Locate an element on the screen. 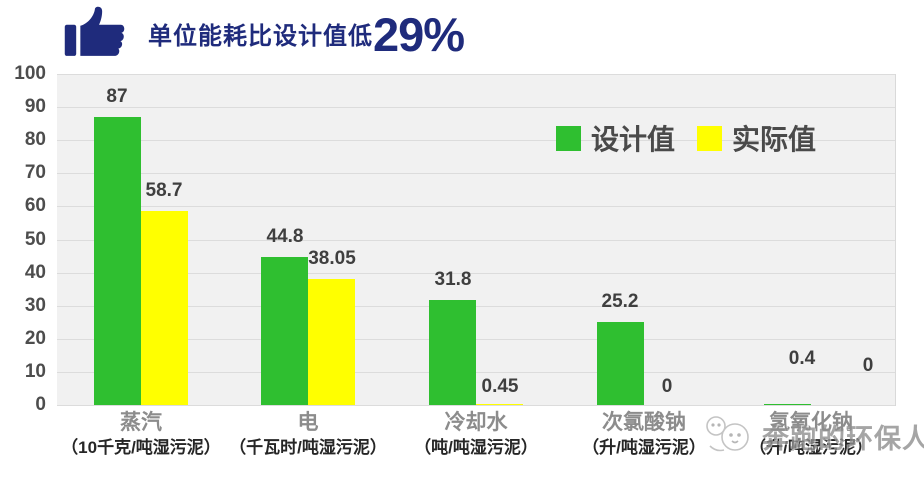 This screenshot has width=924, height=483. x-axis-category-label: 氢氧化钠 （升/吨湿污泥） is located at coordinates (811, 435).